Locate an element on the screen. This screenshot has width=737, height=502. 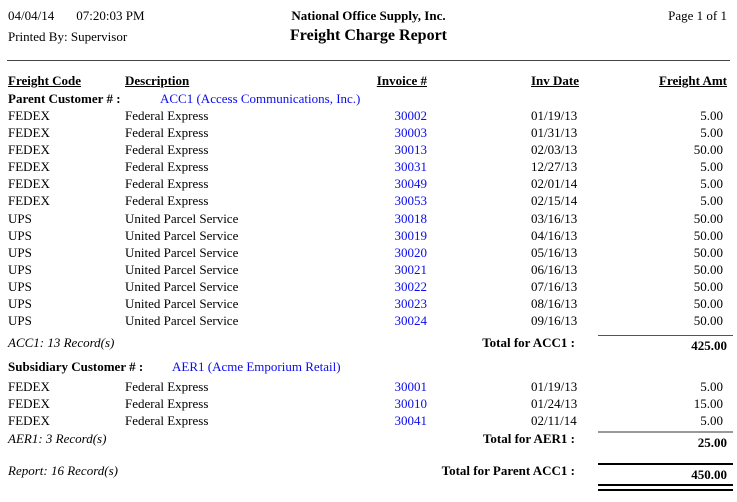
col-header-invoice: Invoice # is located at coordinates (401, 80).